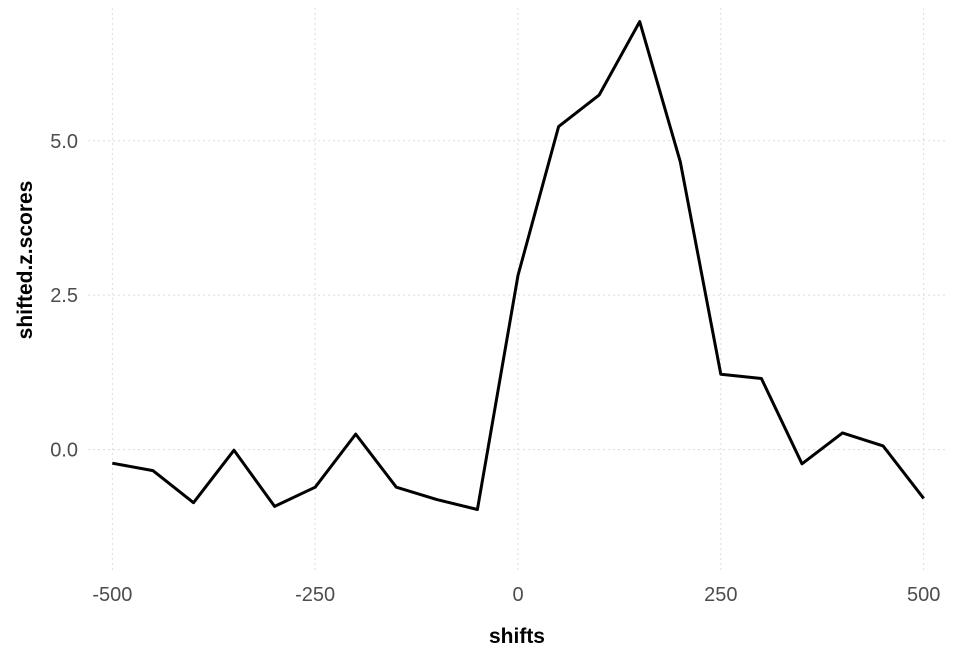 This screenshot has height=664, width=960. Describe the element at coordinates (64, 451) in the screenshot. I see `y-tick-label: 0.0` at that location.